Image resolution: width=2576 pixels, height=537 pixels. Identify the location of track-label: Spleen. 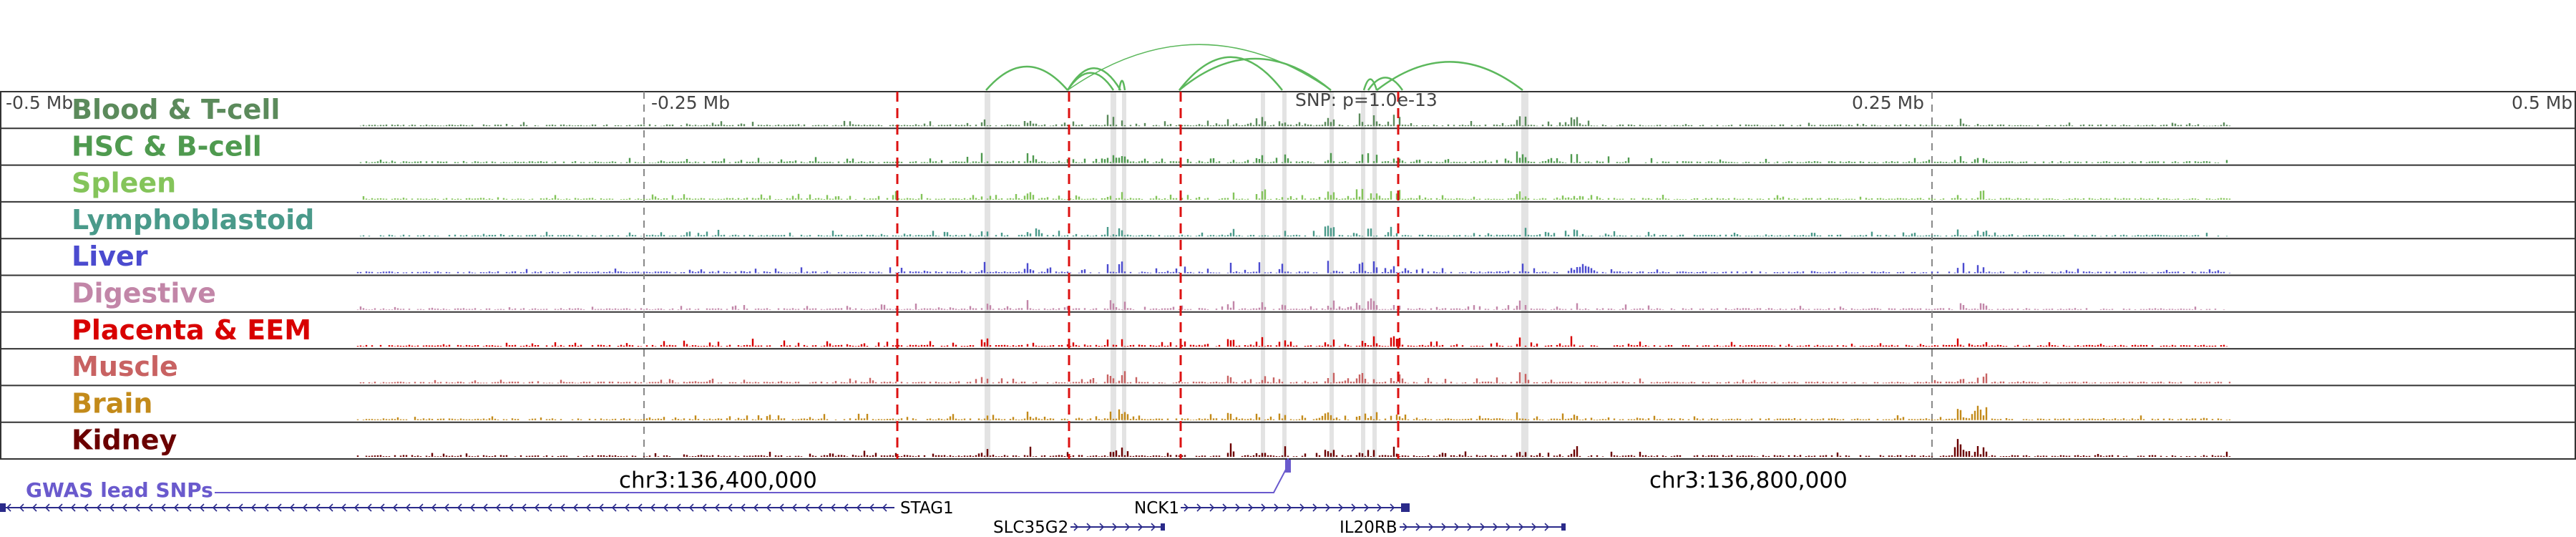
(124, 183).